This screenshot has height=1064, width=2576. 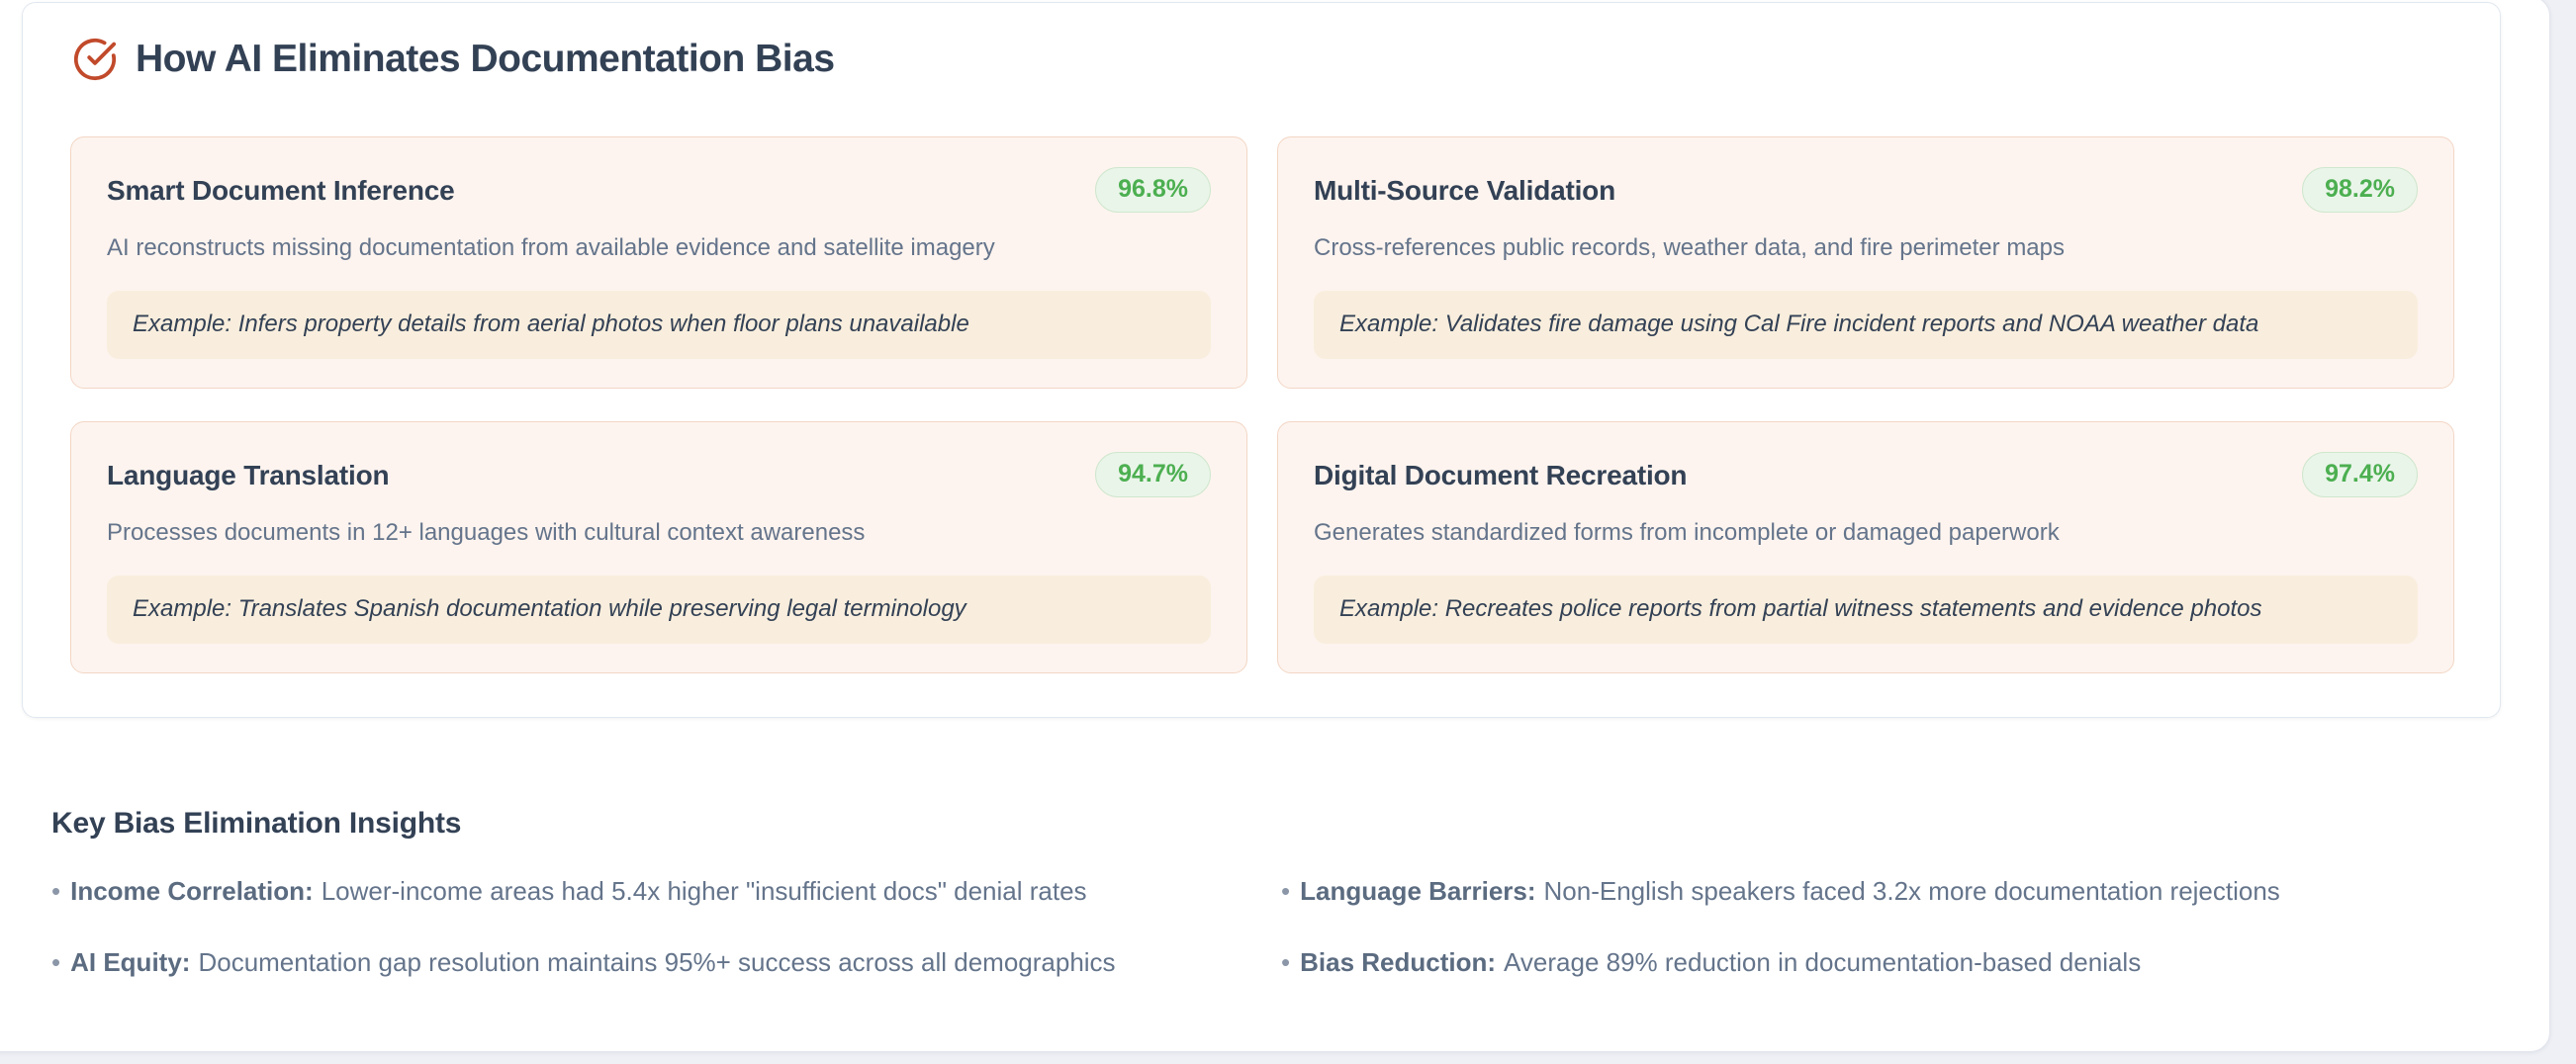 What do you see at coordinates (1153, 190) in the screenshot?
I see `accuracy-badge: 96.8%` at bounding box center [1153, 190].